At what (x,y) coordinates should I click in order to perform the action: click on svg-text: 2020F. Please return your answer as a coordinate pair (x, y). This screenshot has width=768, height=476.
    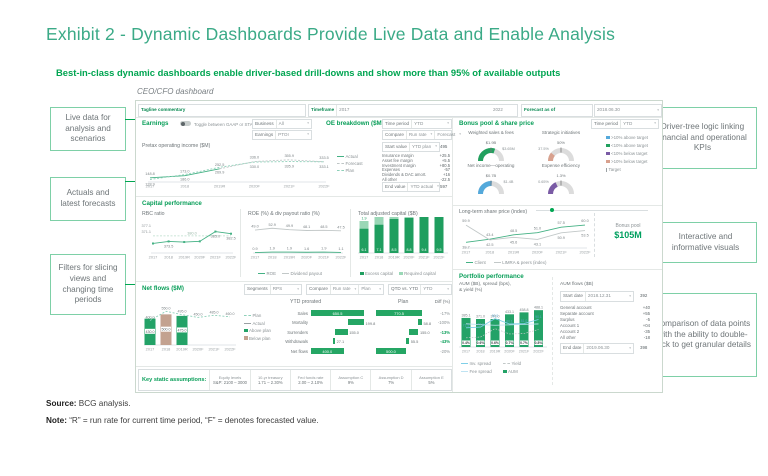
    Looking at the image, I should click on (509, 352).